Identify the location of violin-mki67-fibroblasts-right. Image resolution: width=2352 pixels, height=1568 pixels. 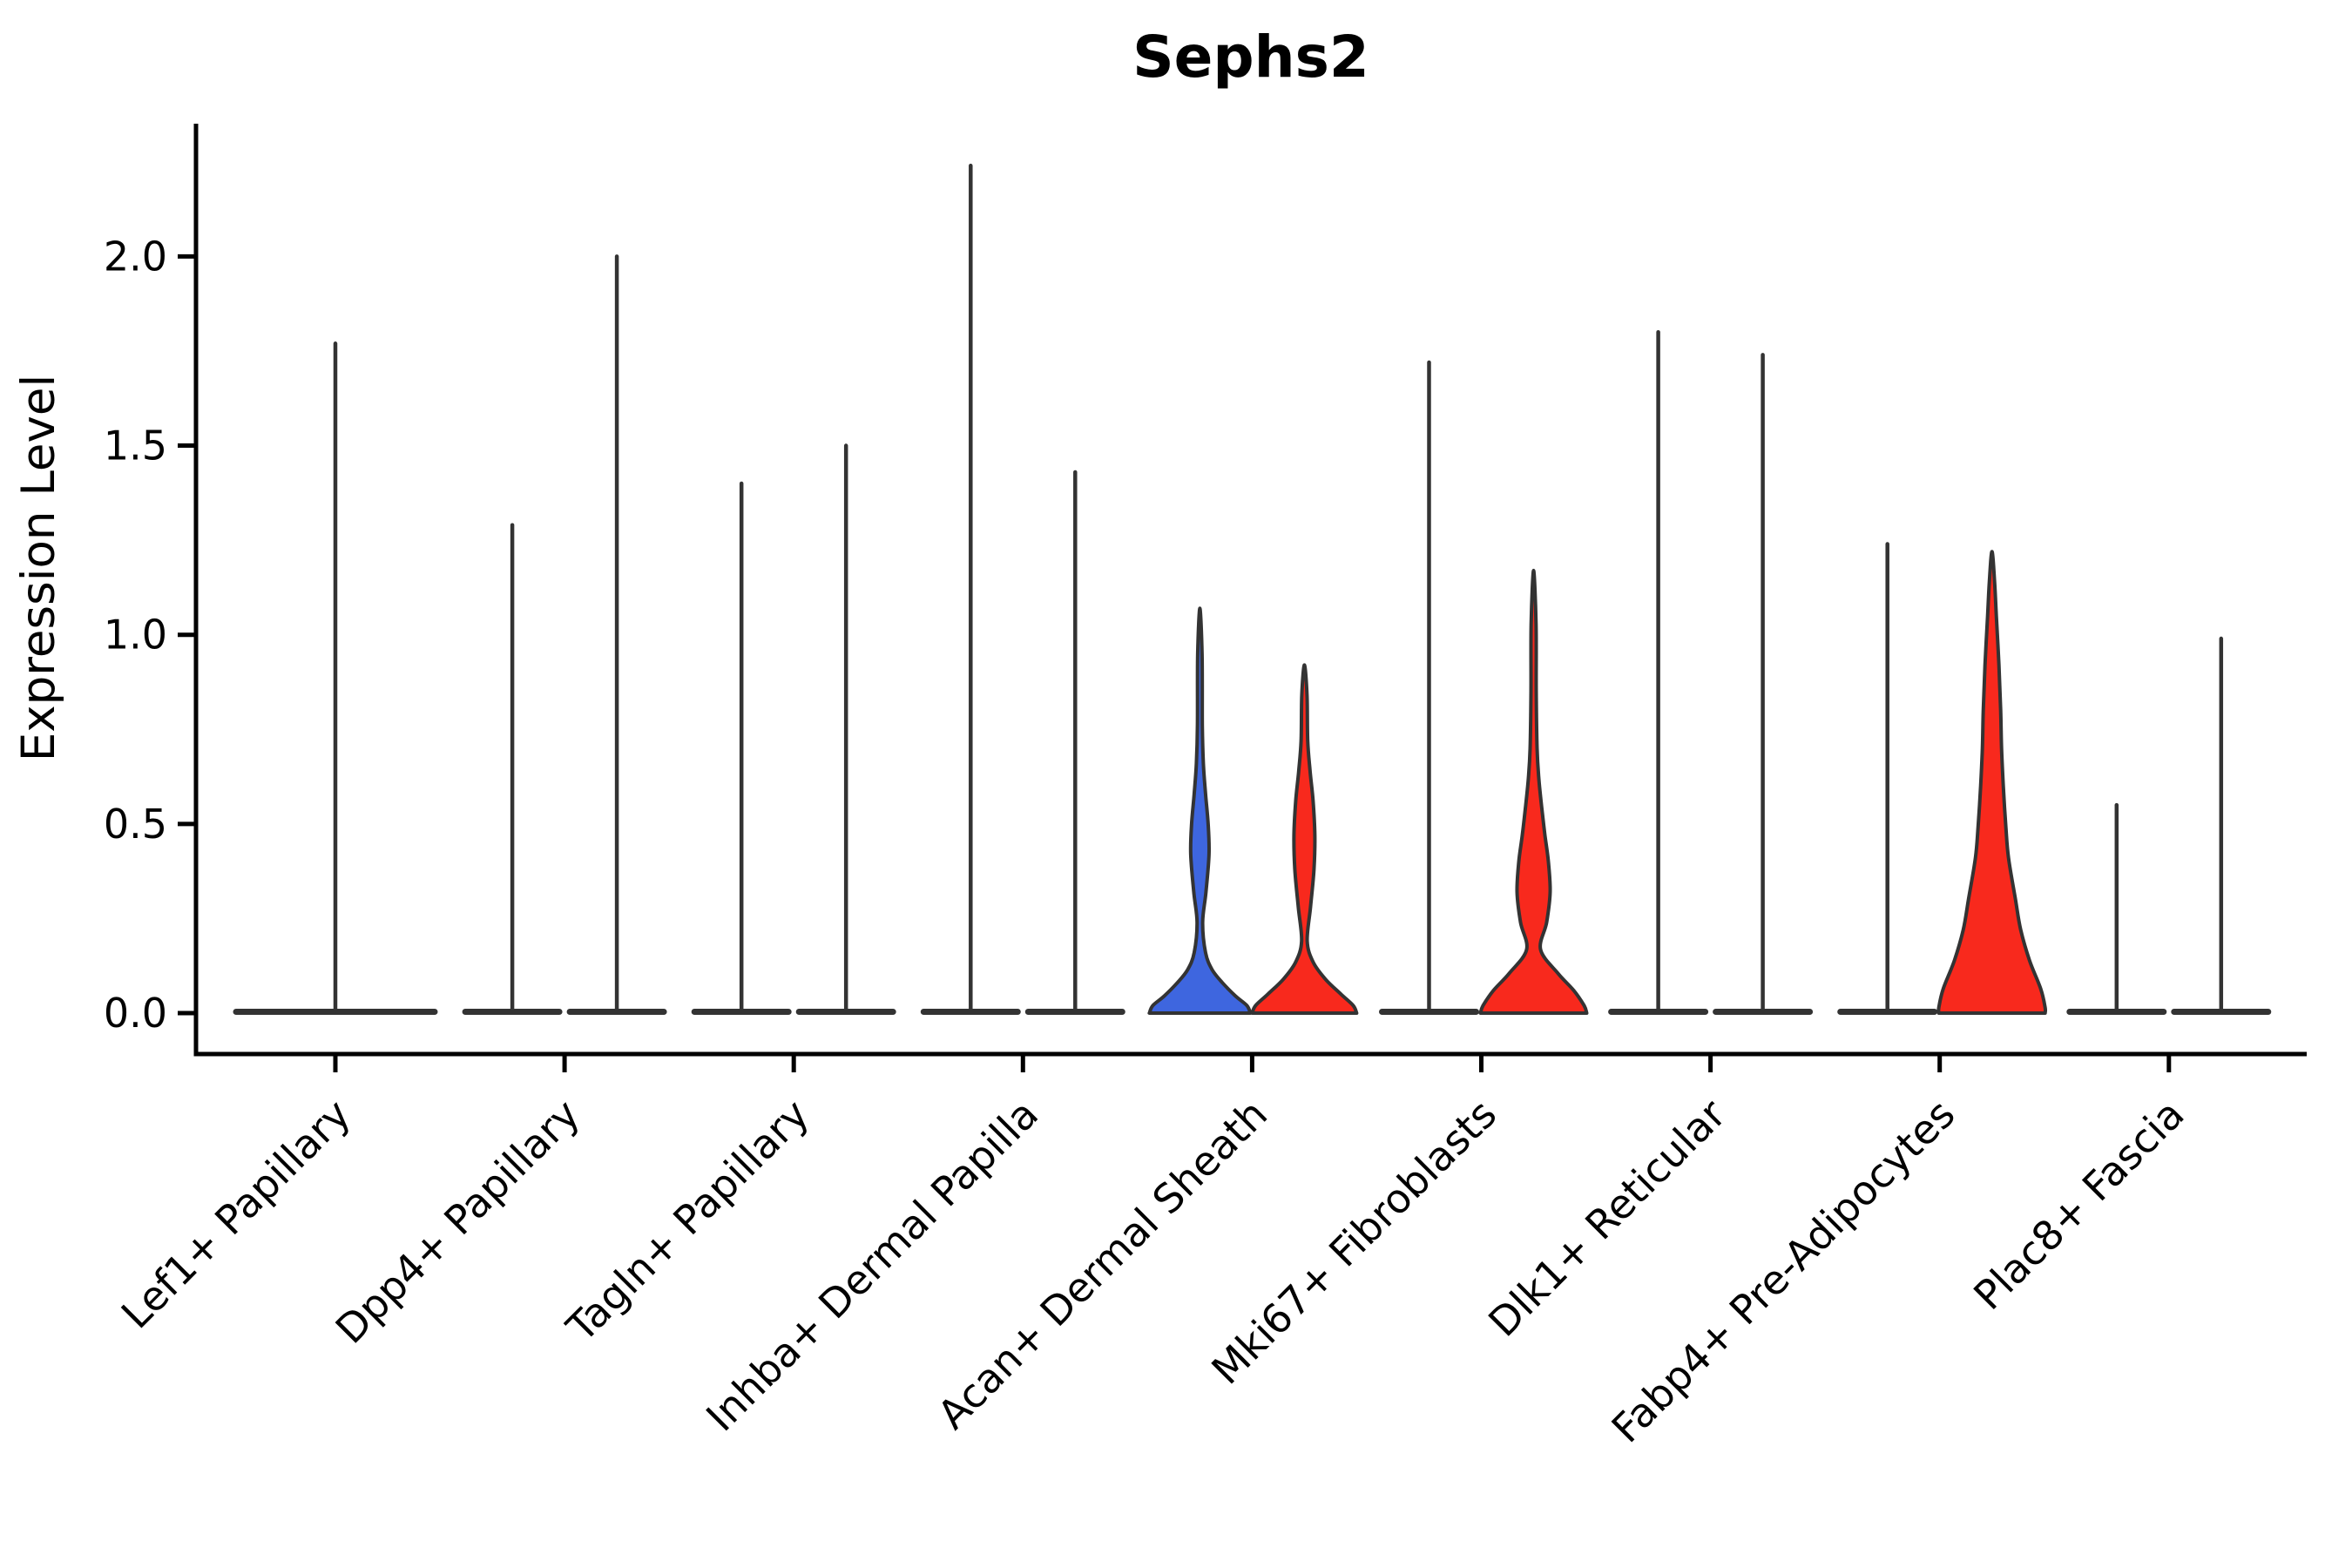
(1533, 791).